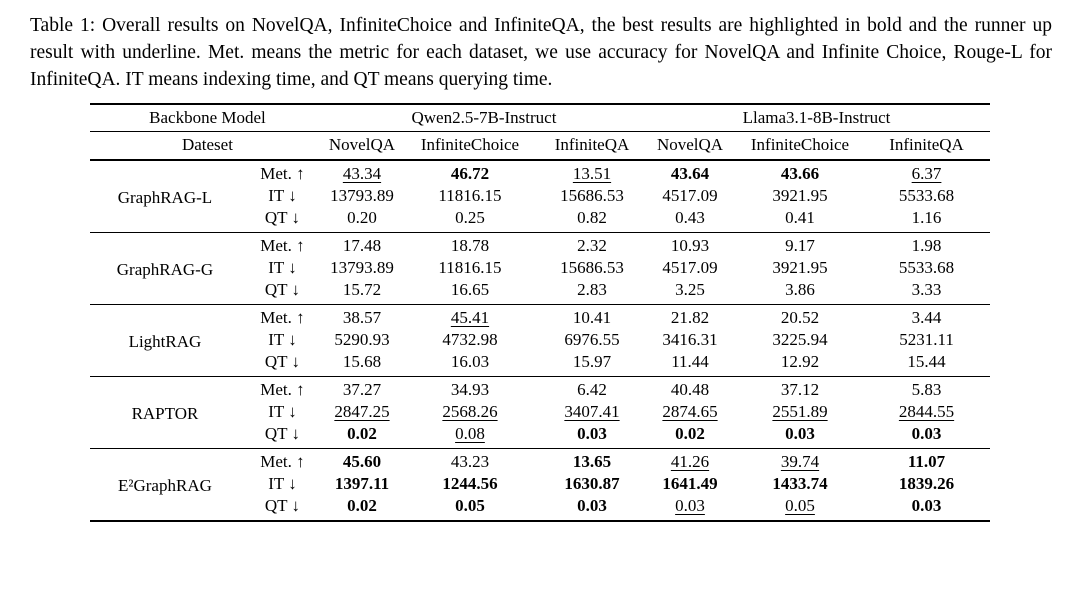 The width and height of the screenshot is (1080, 608). I want to click on value-text: 0.43, so click(690, 217).